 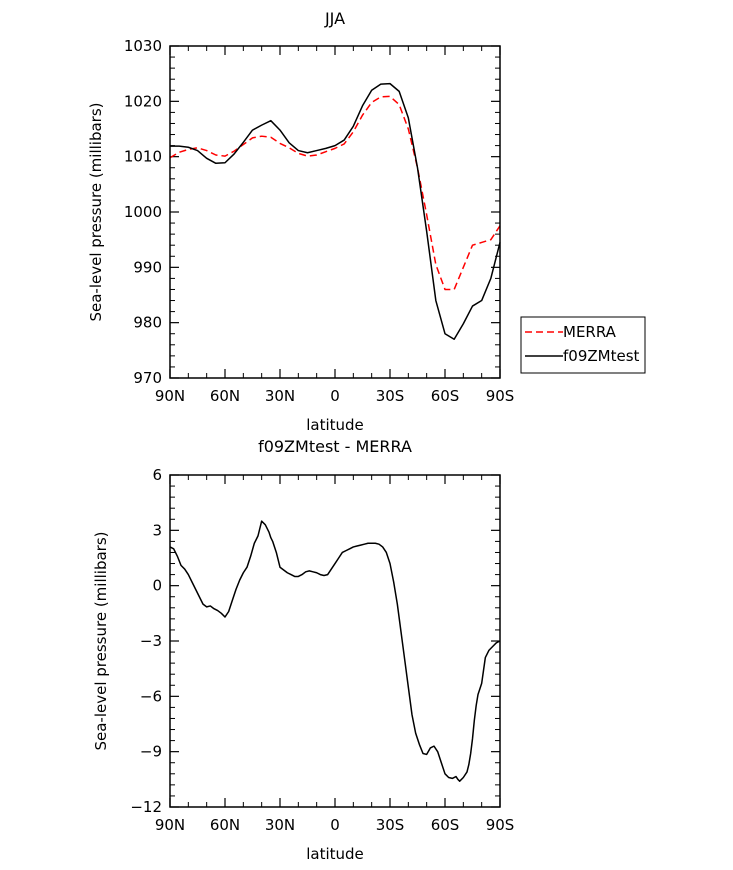 I want to click on y-tick-label: 6, so click(x=157, y=475).